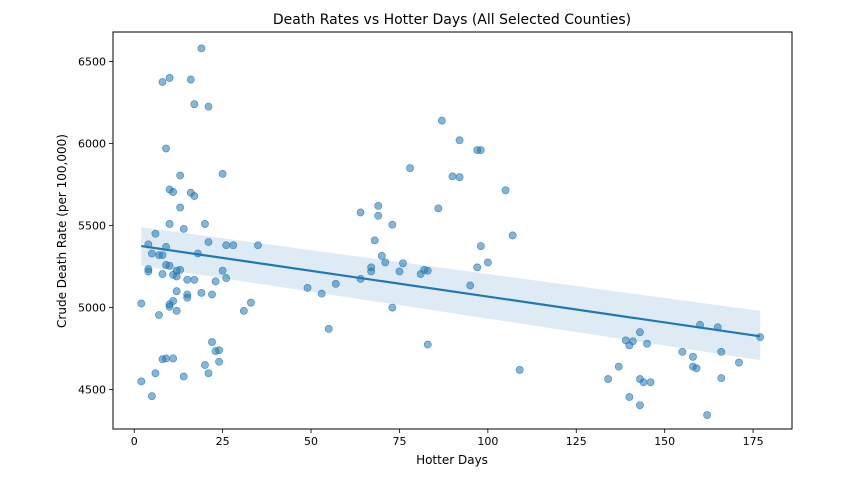 This screenshot has height=492, width=851. I want to click on y-tick-label: 4500, so click(92, 390).